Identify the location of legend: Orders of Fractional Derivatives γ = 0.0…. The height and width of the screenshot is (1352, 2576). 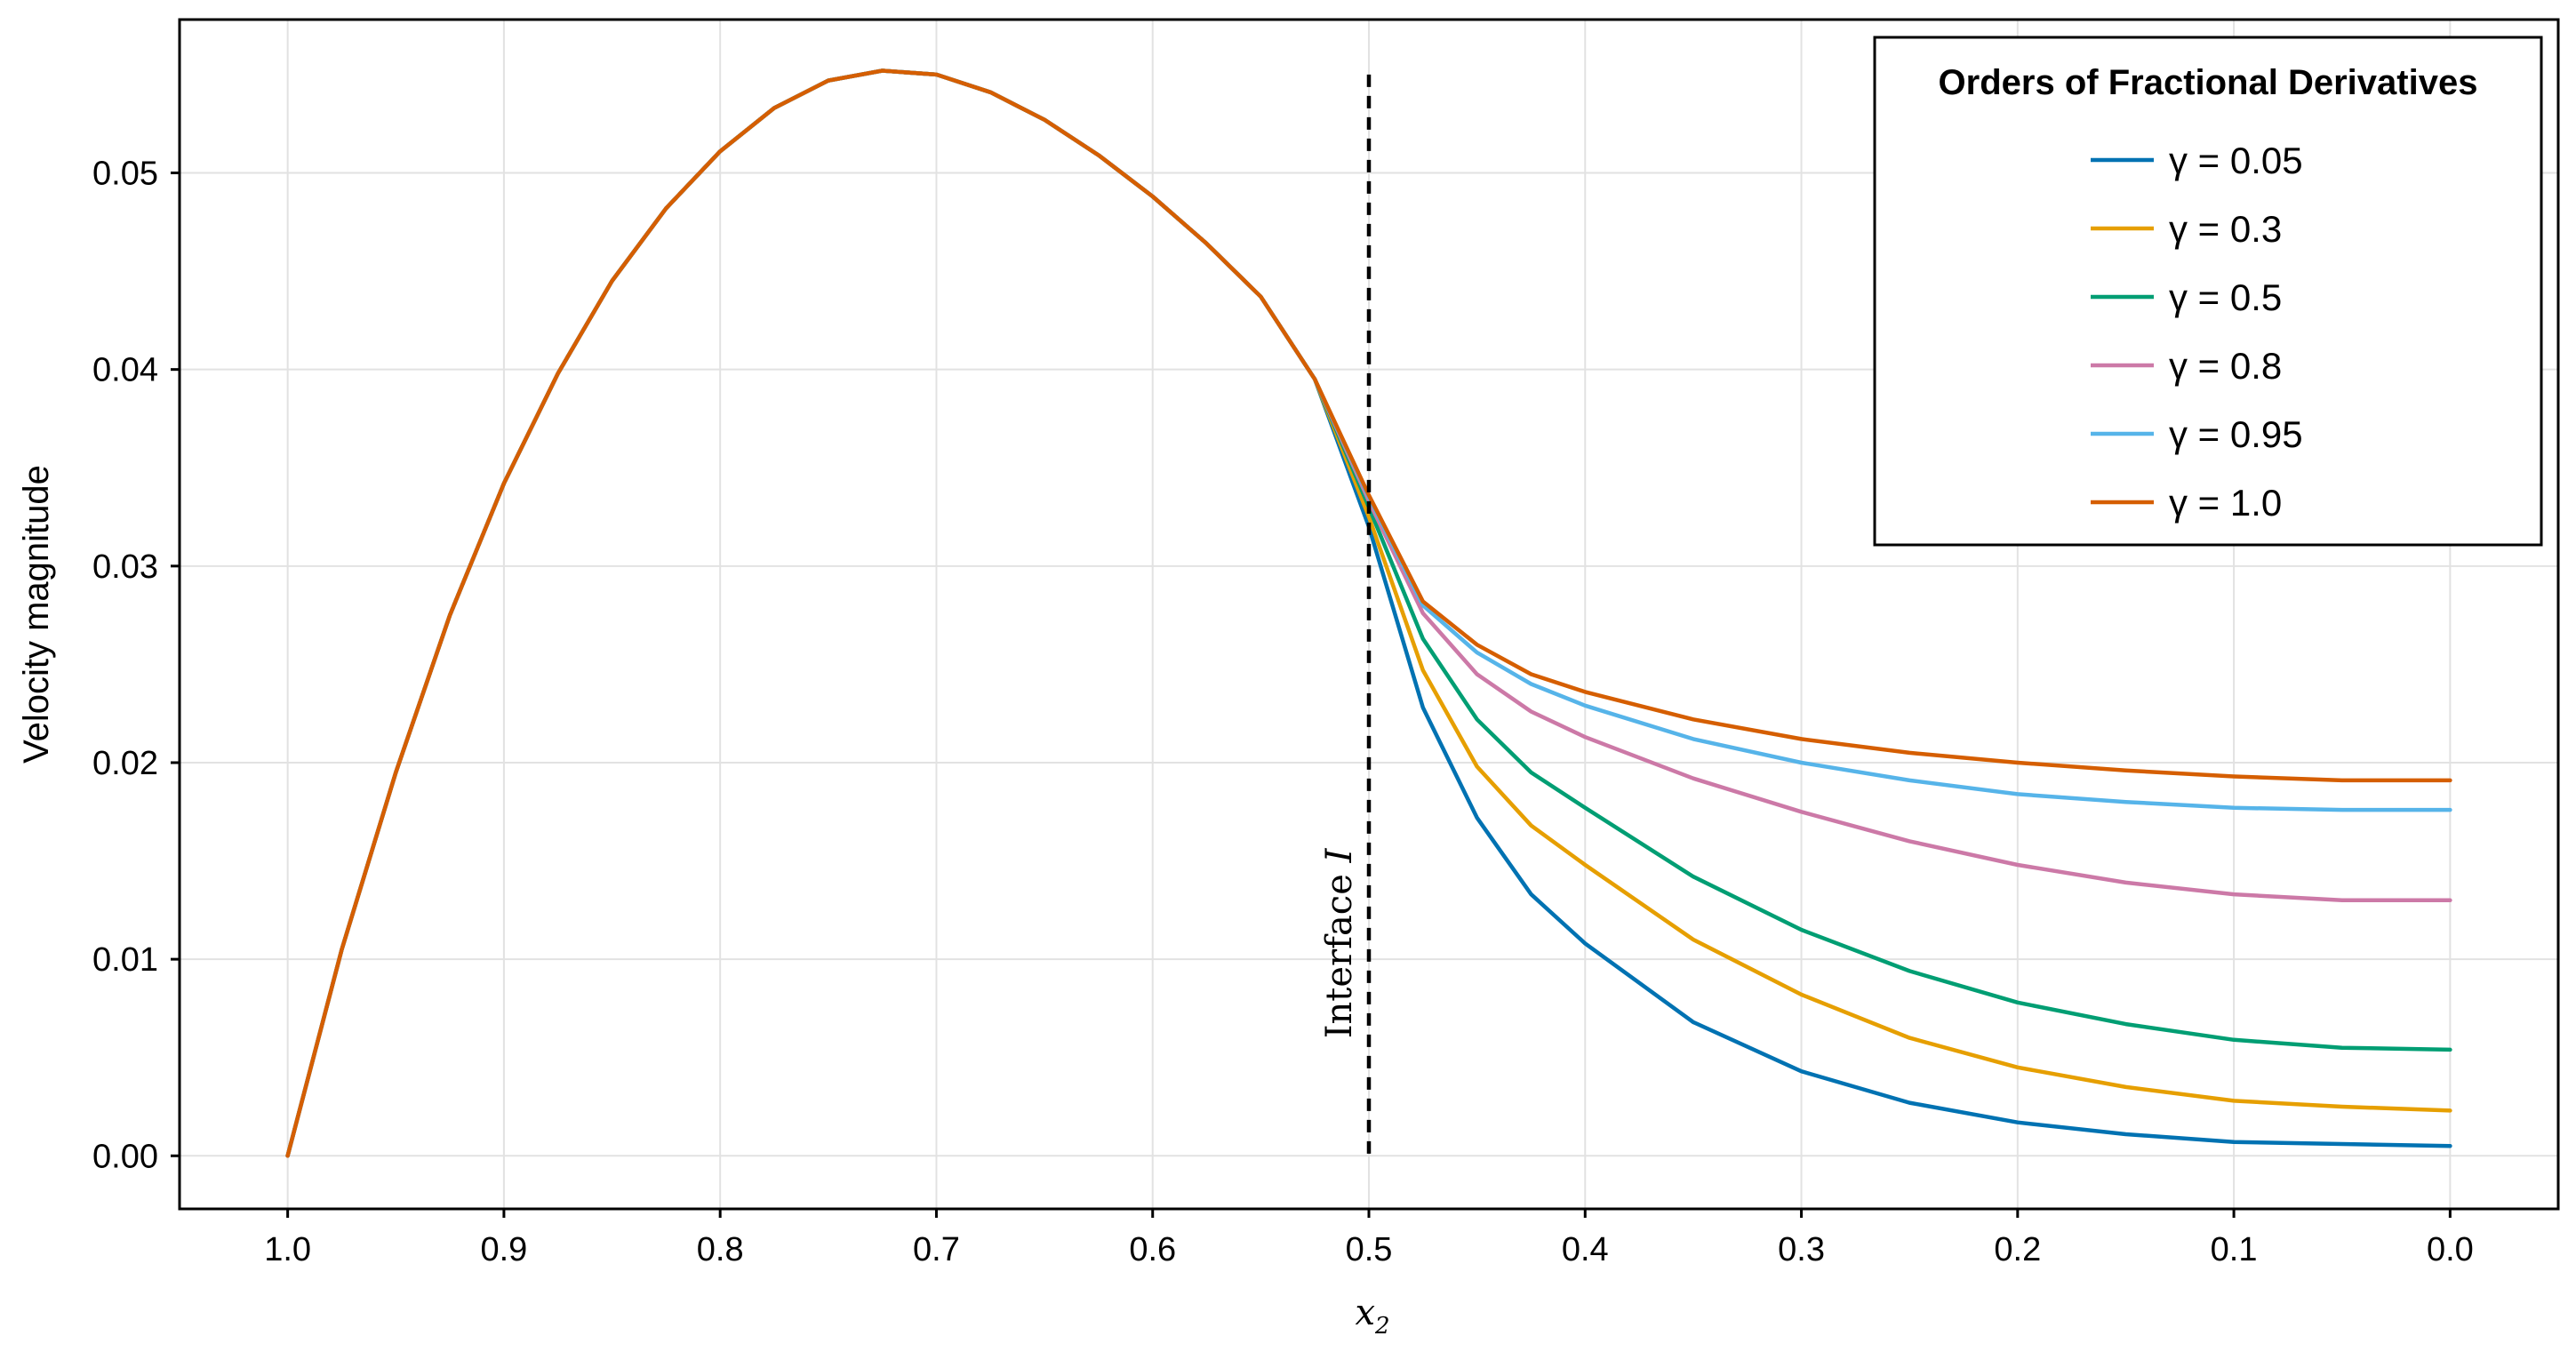
(2208, 291).